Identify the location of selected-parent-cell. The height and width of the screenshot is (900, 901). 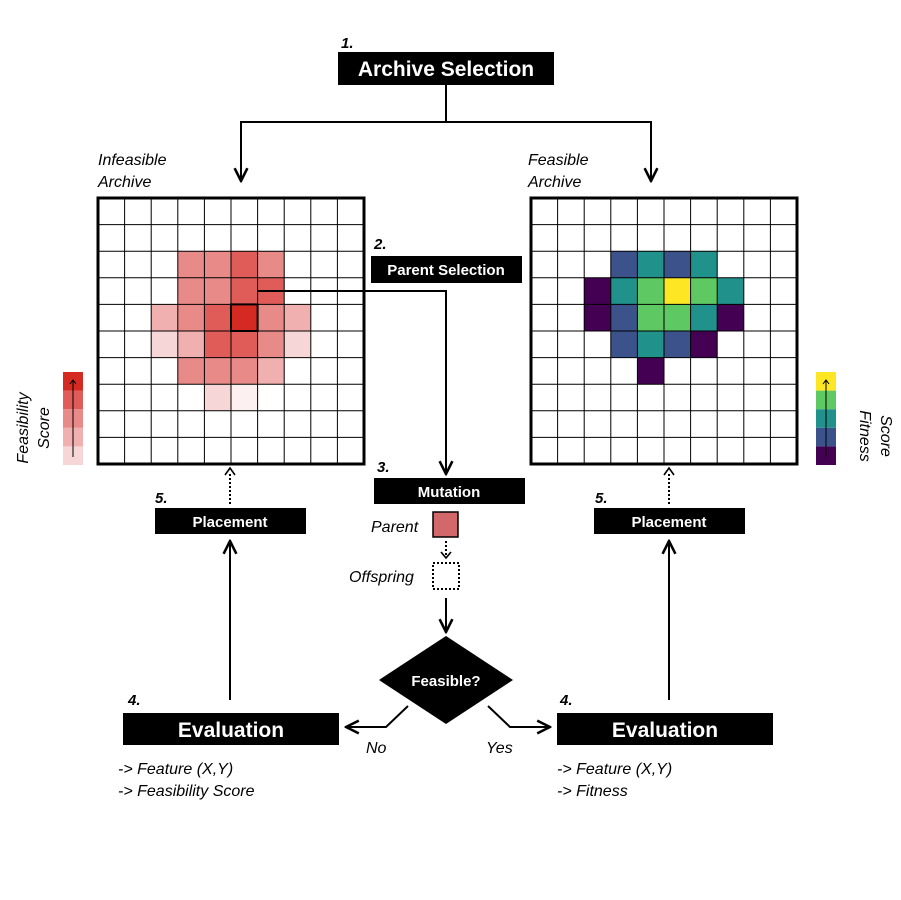
(244, 317).